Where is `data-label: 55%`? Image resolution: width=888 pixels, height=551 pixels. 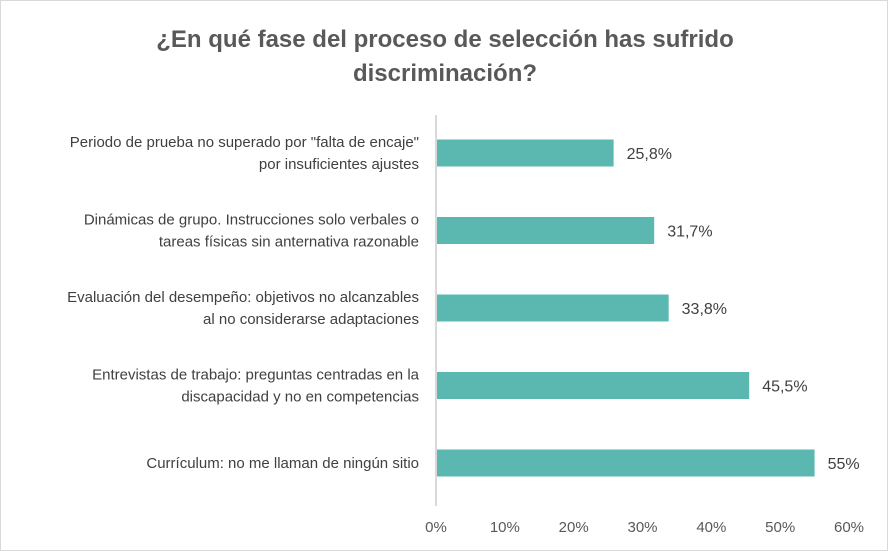 data-label: 55% is located at coordinates (844, 464).